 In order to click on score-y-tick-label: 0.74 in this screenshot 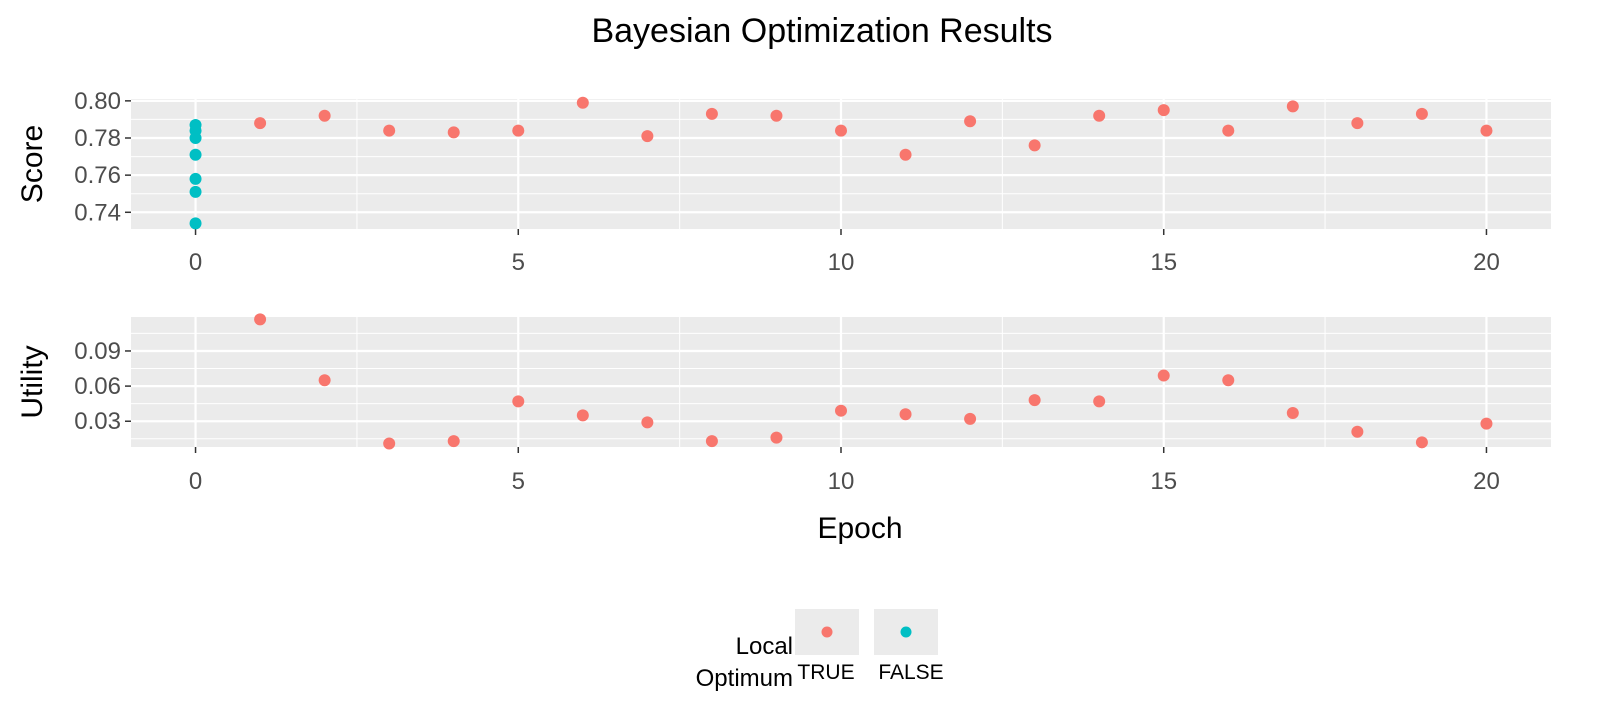, I will do `click(97, 212)`.